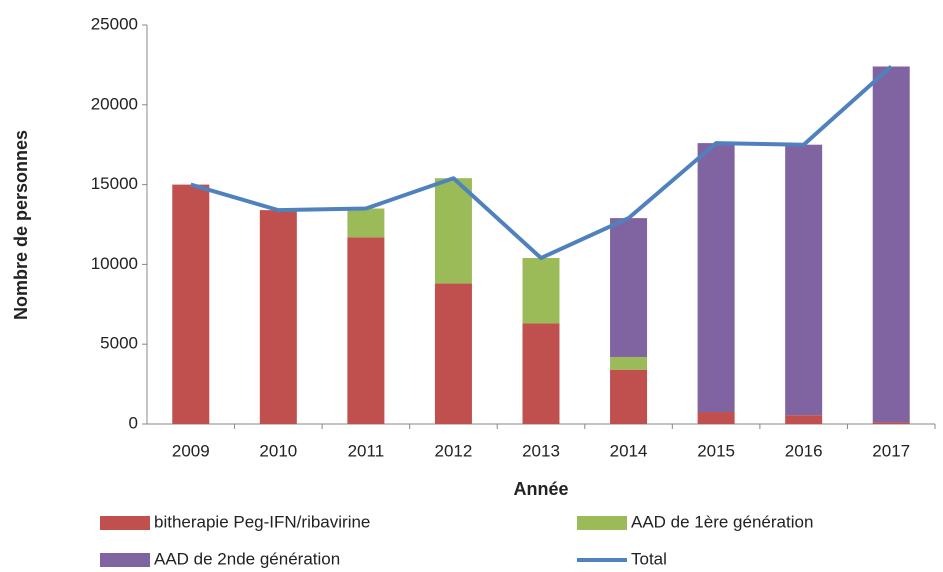  Describe the element at coordinates (114, 23) in the screenshot. I see `y-tick-label: 25000` at that location.